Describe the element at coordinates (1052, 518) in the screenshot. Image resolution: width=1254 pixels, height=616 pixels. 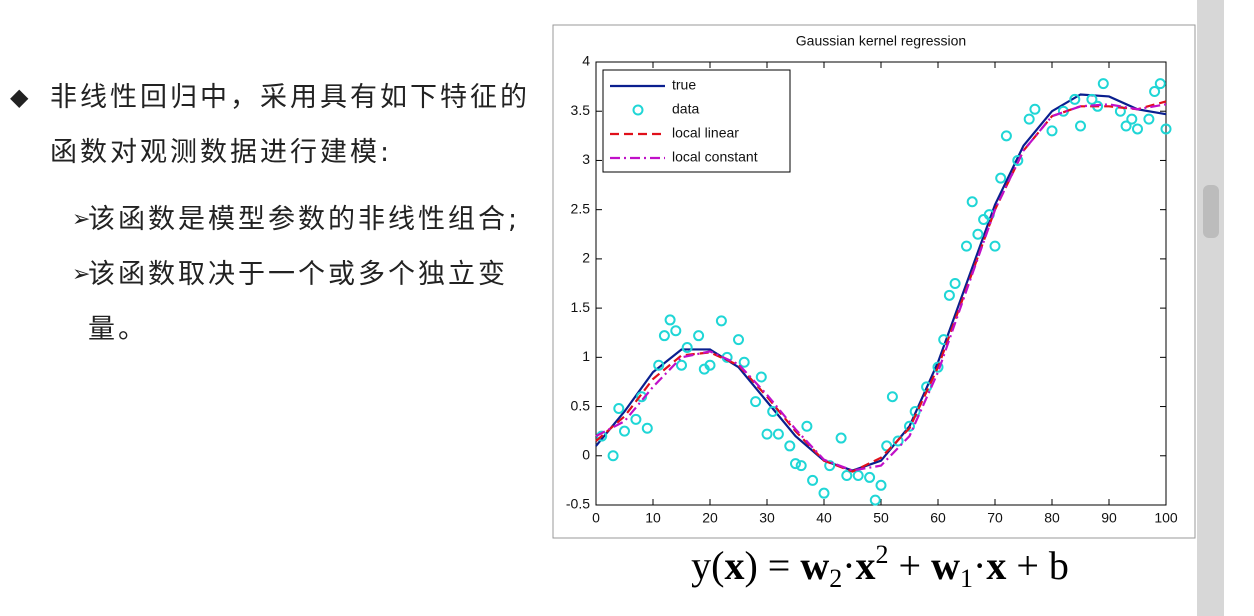
I see `x-tick-label: 80` at that location.